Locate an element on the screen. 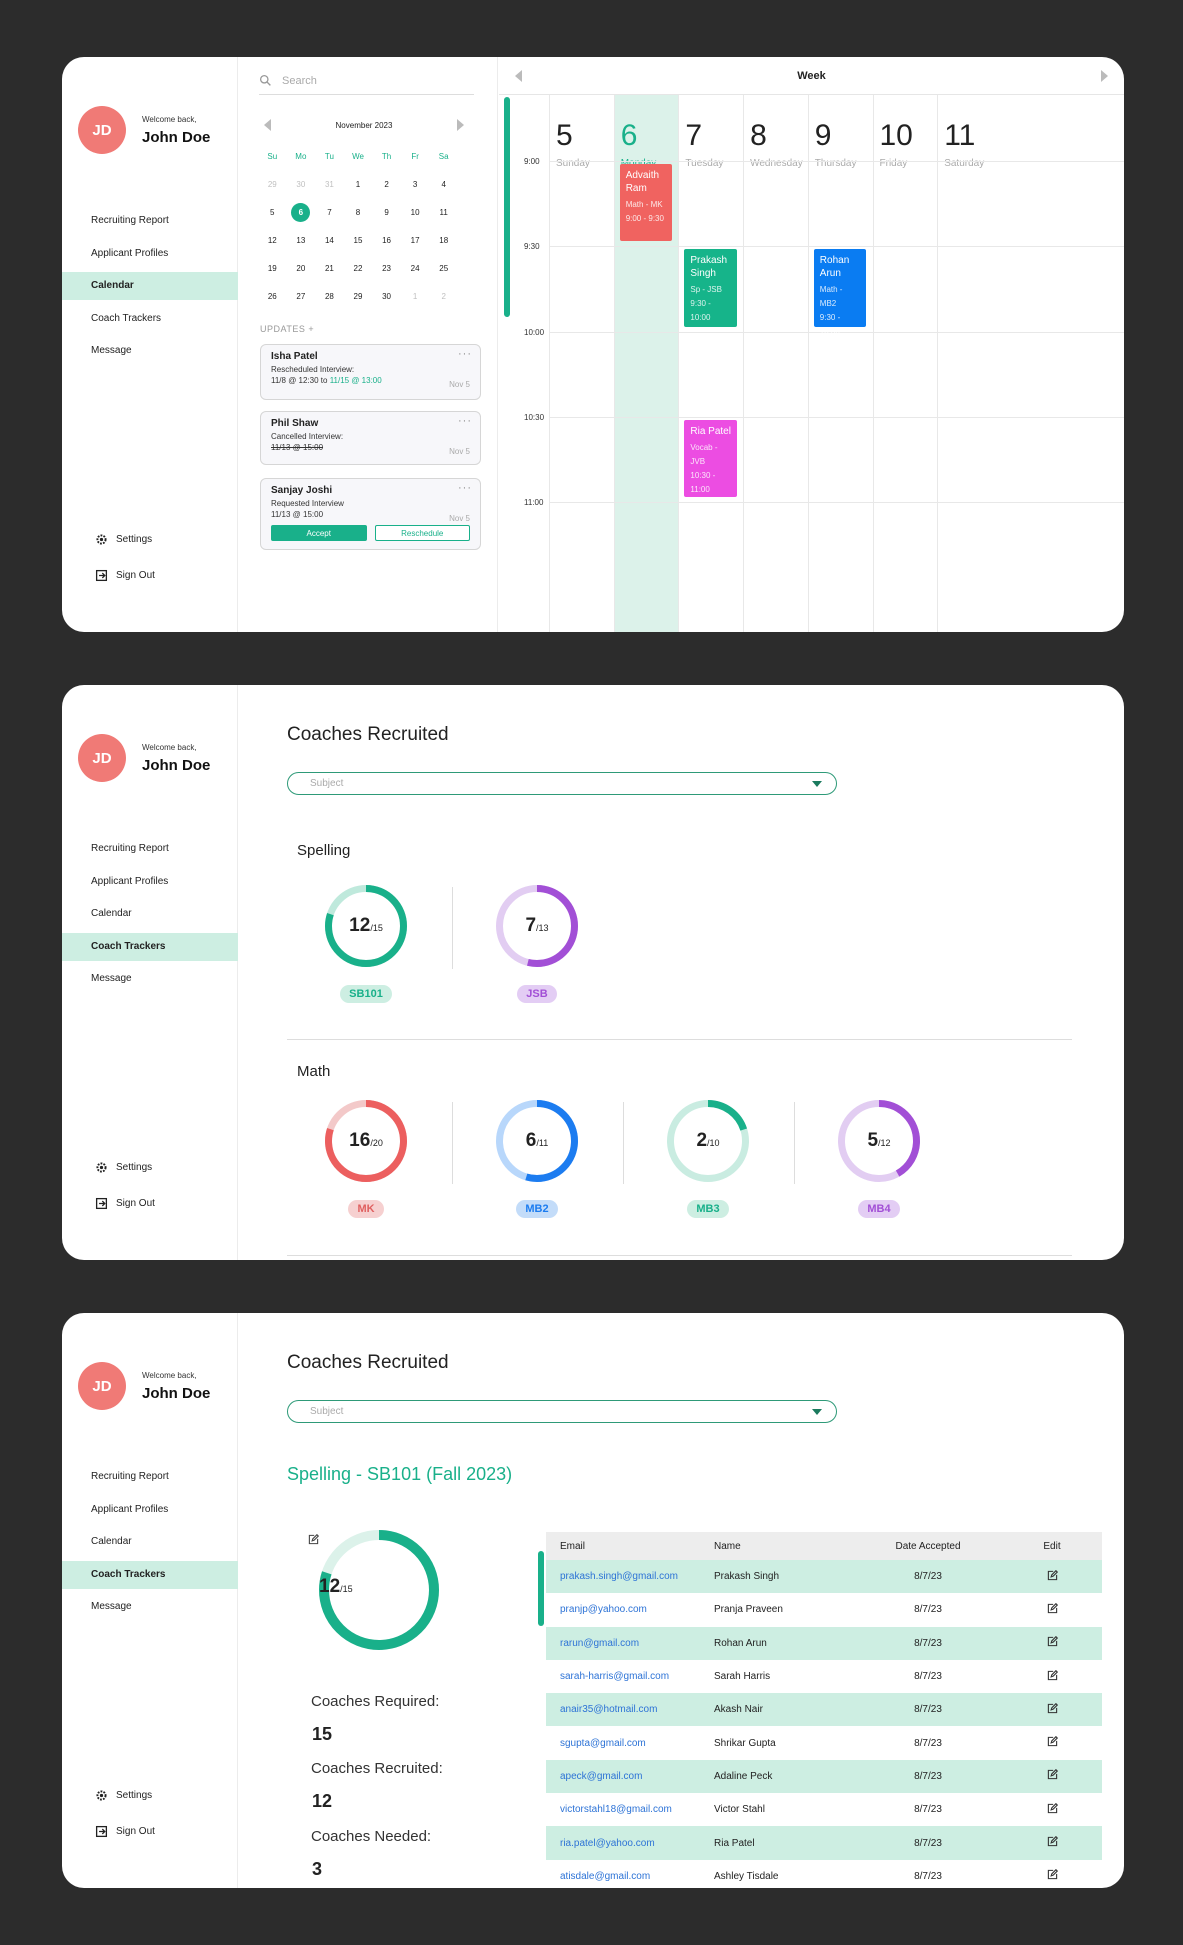 This screenshot has width=1183, height=1945. calendar-event: Rohan Arun Math - MB2 9:30 - 10:00 is located at coordinates (840, 292).